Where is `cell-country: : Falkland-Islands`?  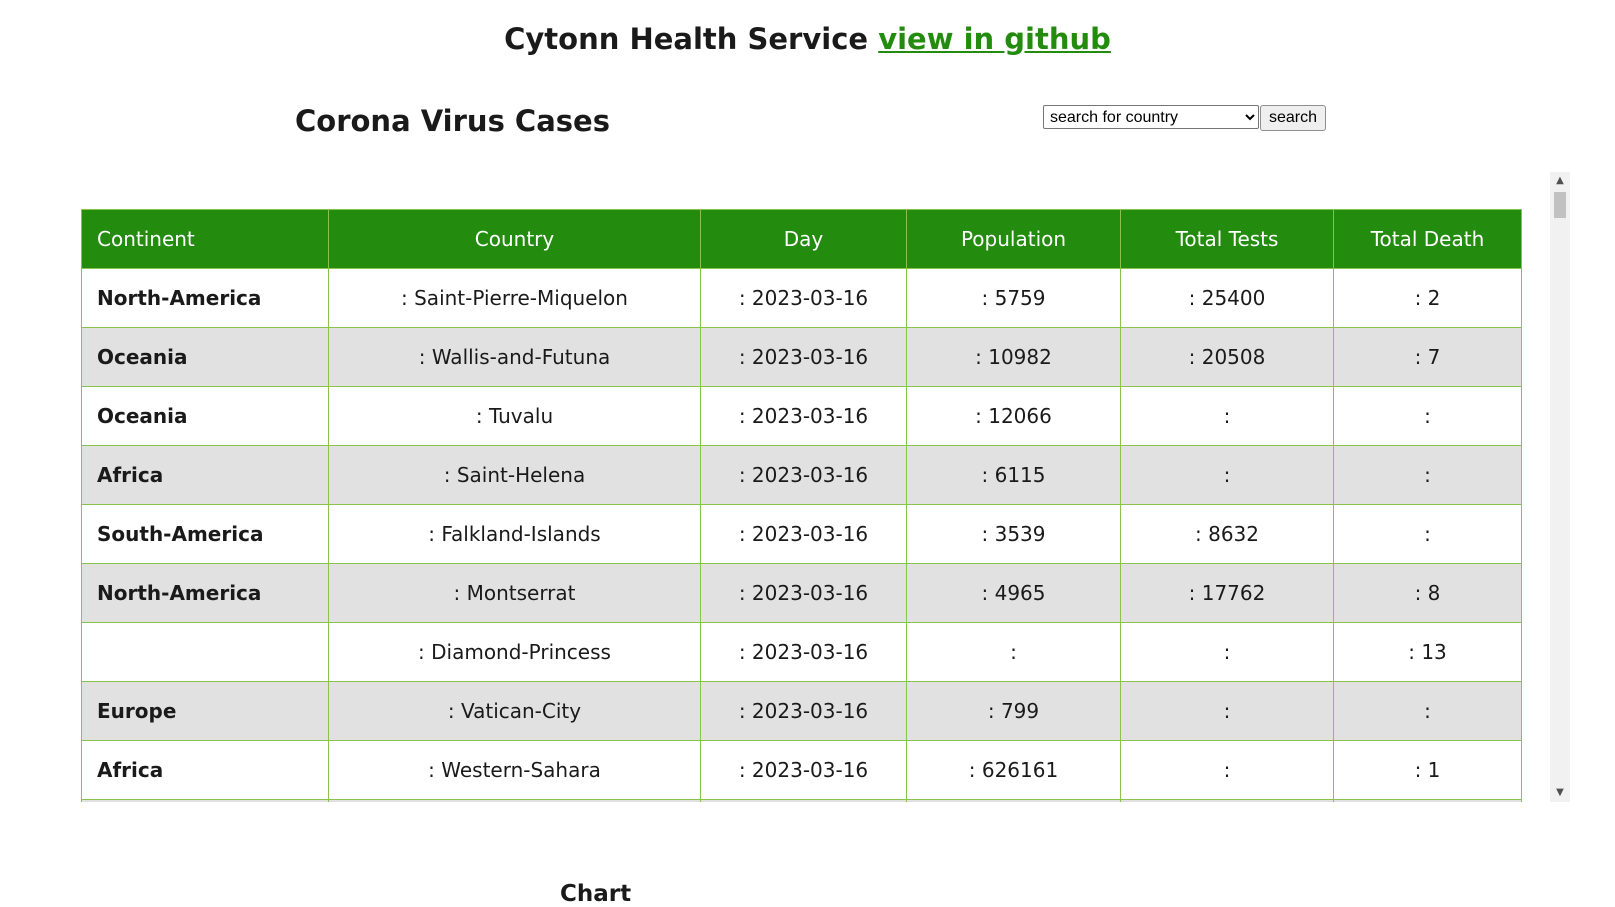
cell-country: : Falkland-Islands is located at coordinates (514, 534).